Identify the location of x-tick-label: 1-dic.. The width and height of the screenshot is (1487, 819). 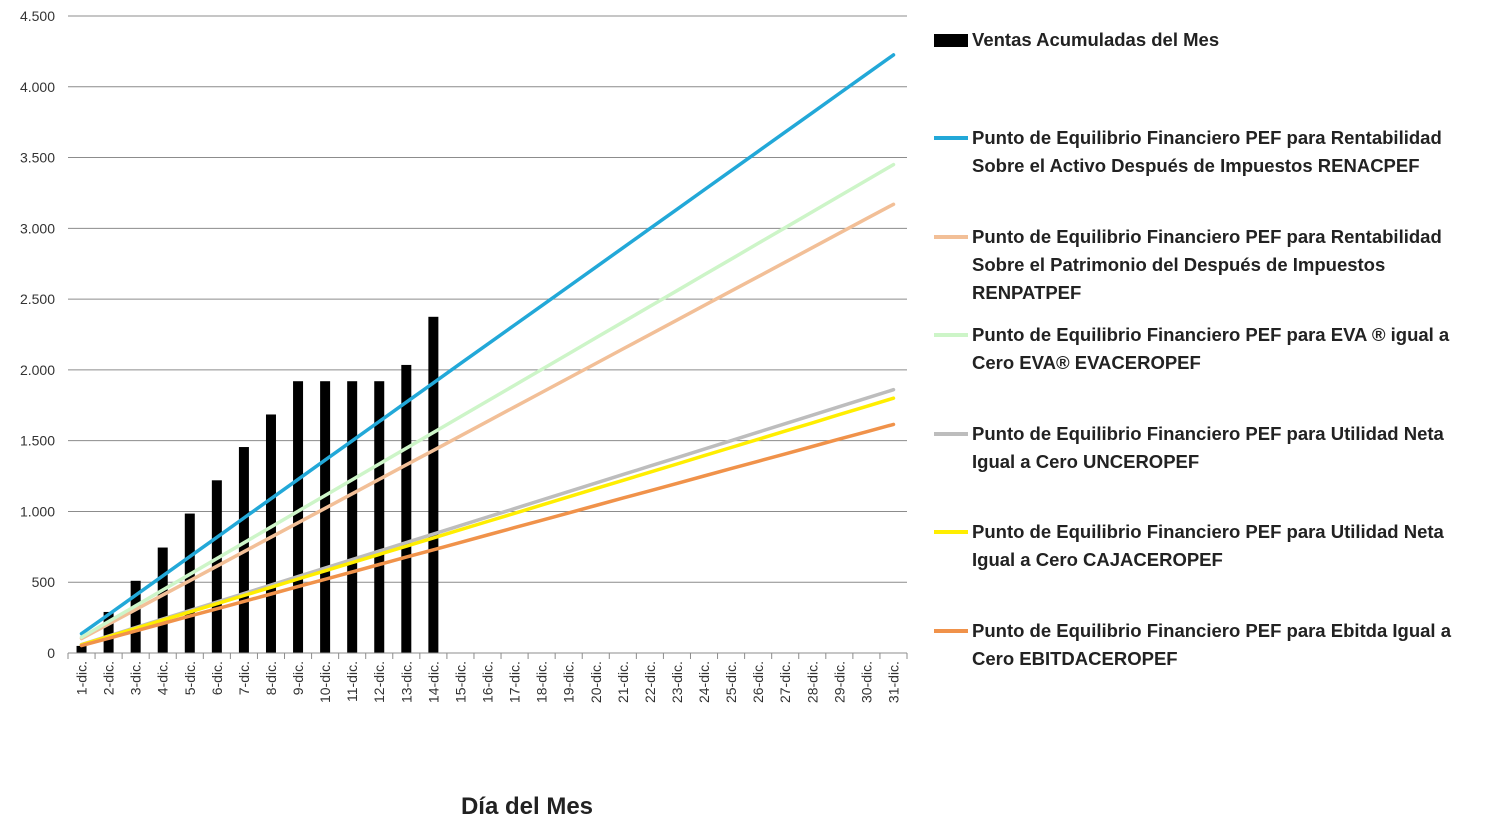
(82, 678).